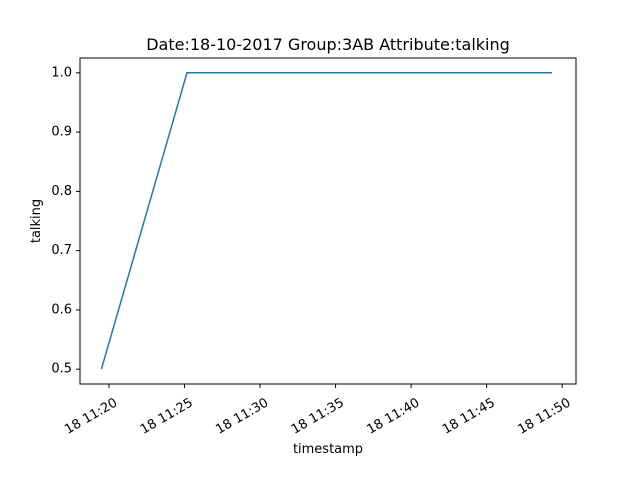  I want to click on x-tick-label: 18 11:45, so click(469, 416).